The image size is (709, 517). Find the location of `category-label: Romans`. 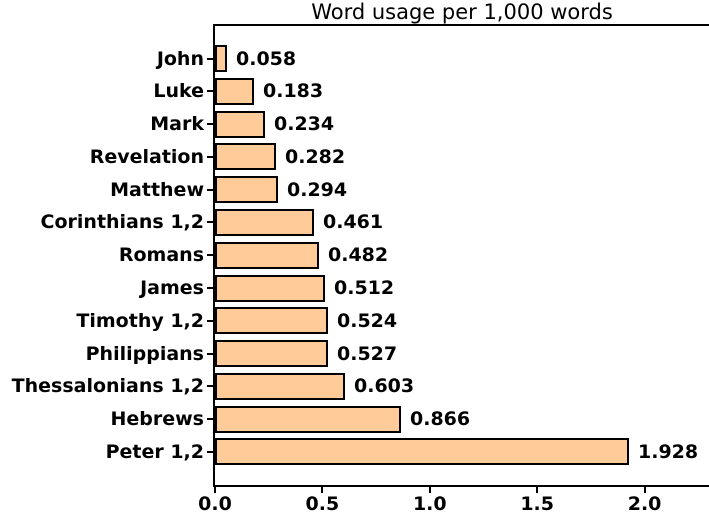

category-label: Romans is located at coordinates (161, 255).